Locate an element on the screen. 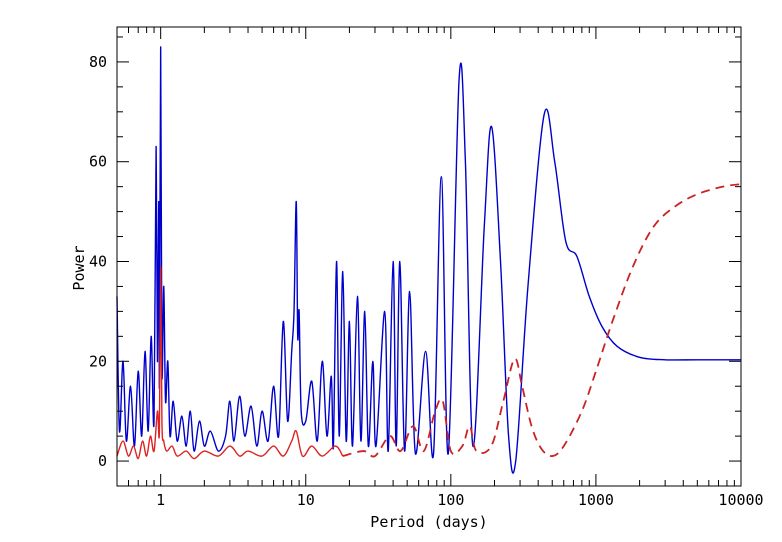 The image size is (782, 542). x-tick-label: 10000 is located at coordinates (740, 500).